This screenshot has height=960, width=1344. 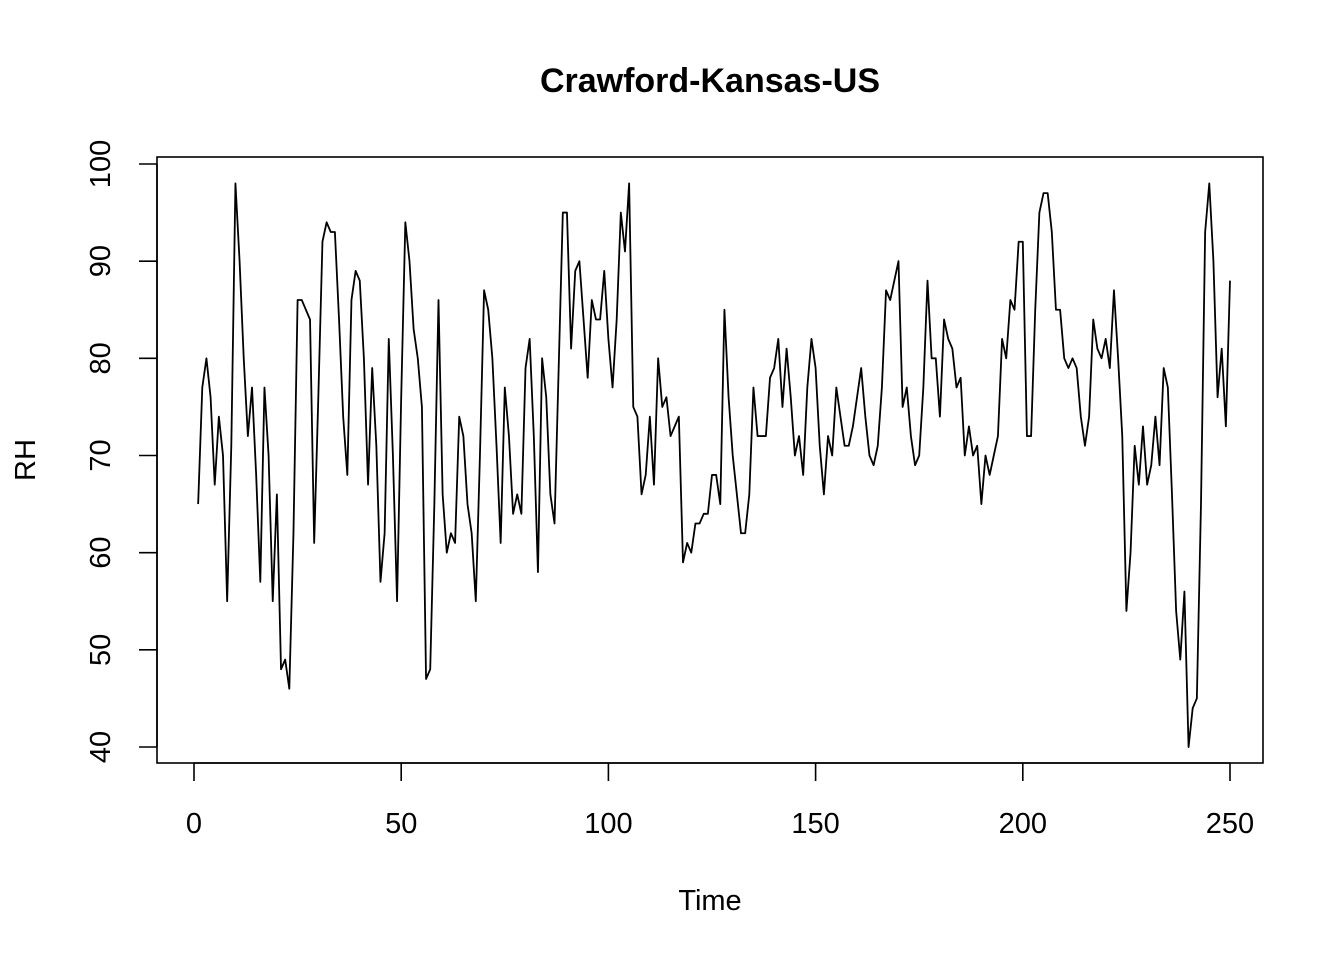 What do you see at coordinates (815, 824) in the screenshot?
I see `x-tick-label: 150` at bounding box center [815, 824].